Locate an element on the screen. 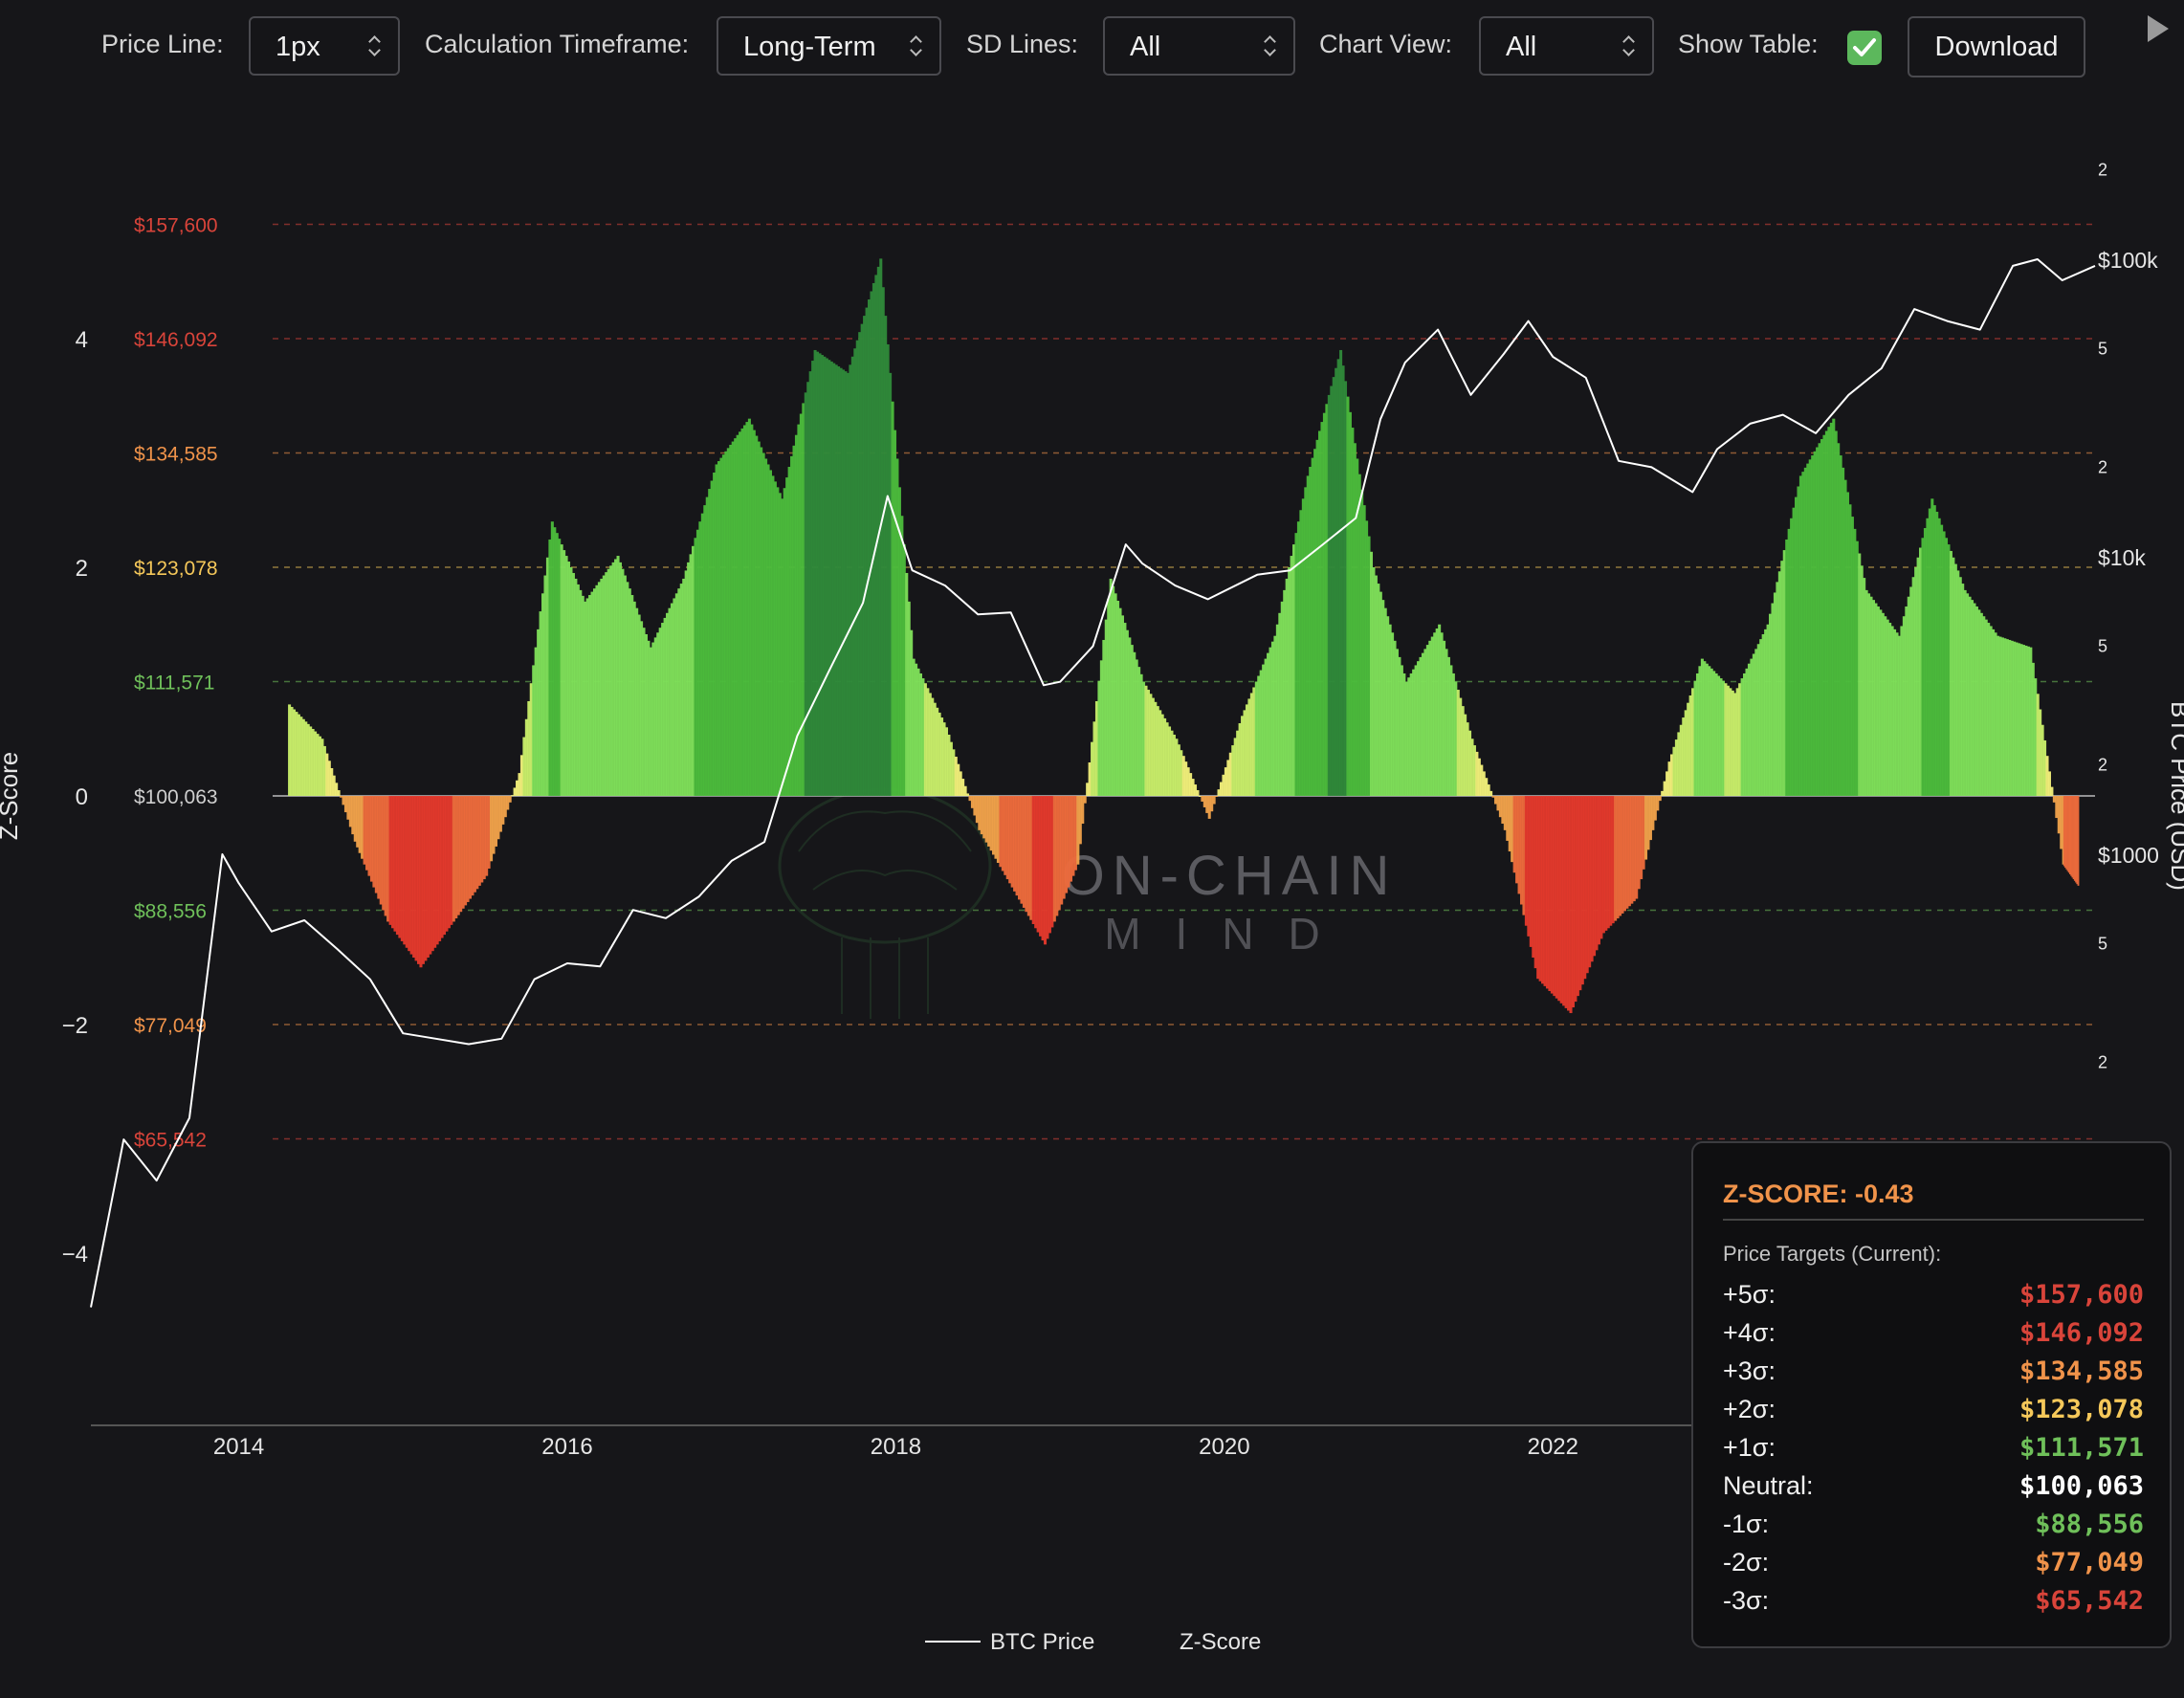  legend-zscore: Z-Score is located at coordinates (1221, 1642).